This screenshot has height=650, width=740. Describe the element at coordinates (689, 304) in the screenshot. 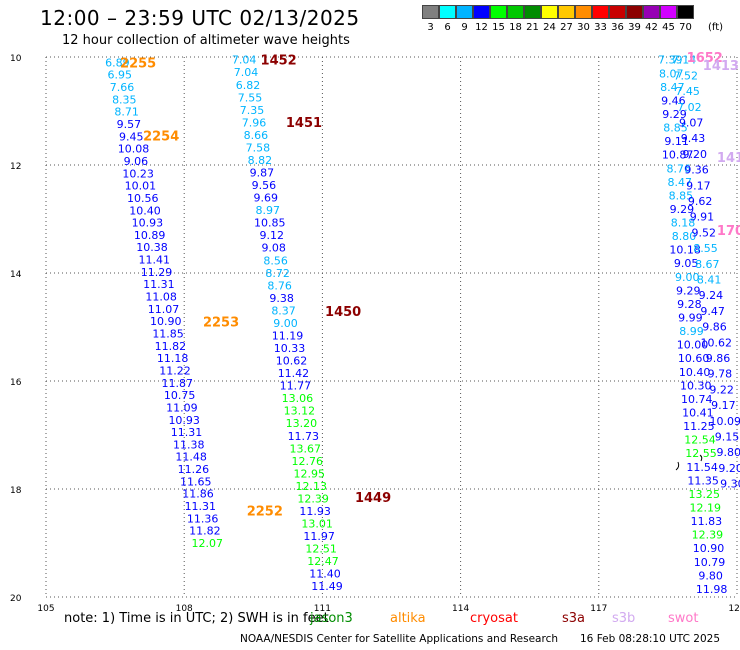

I see `wave-height-value: 9.28` at that location.